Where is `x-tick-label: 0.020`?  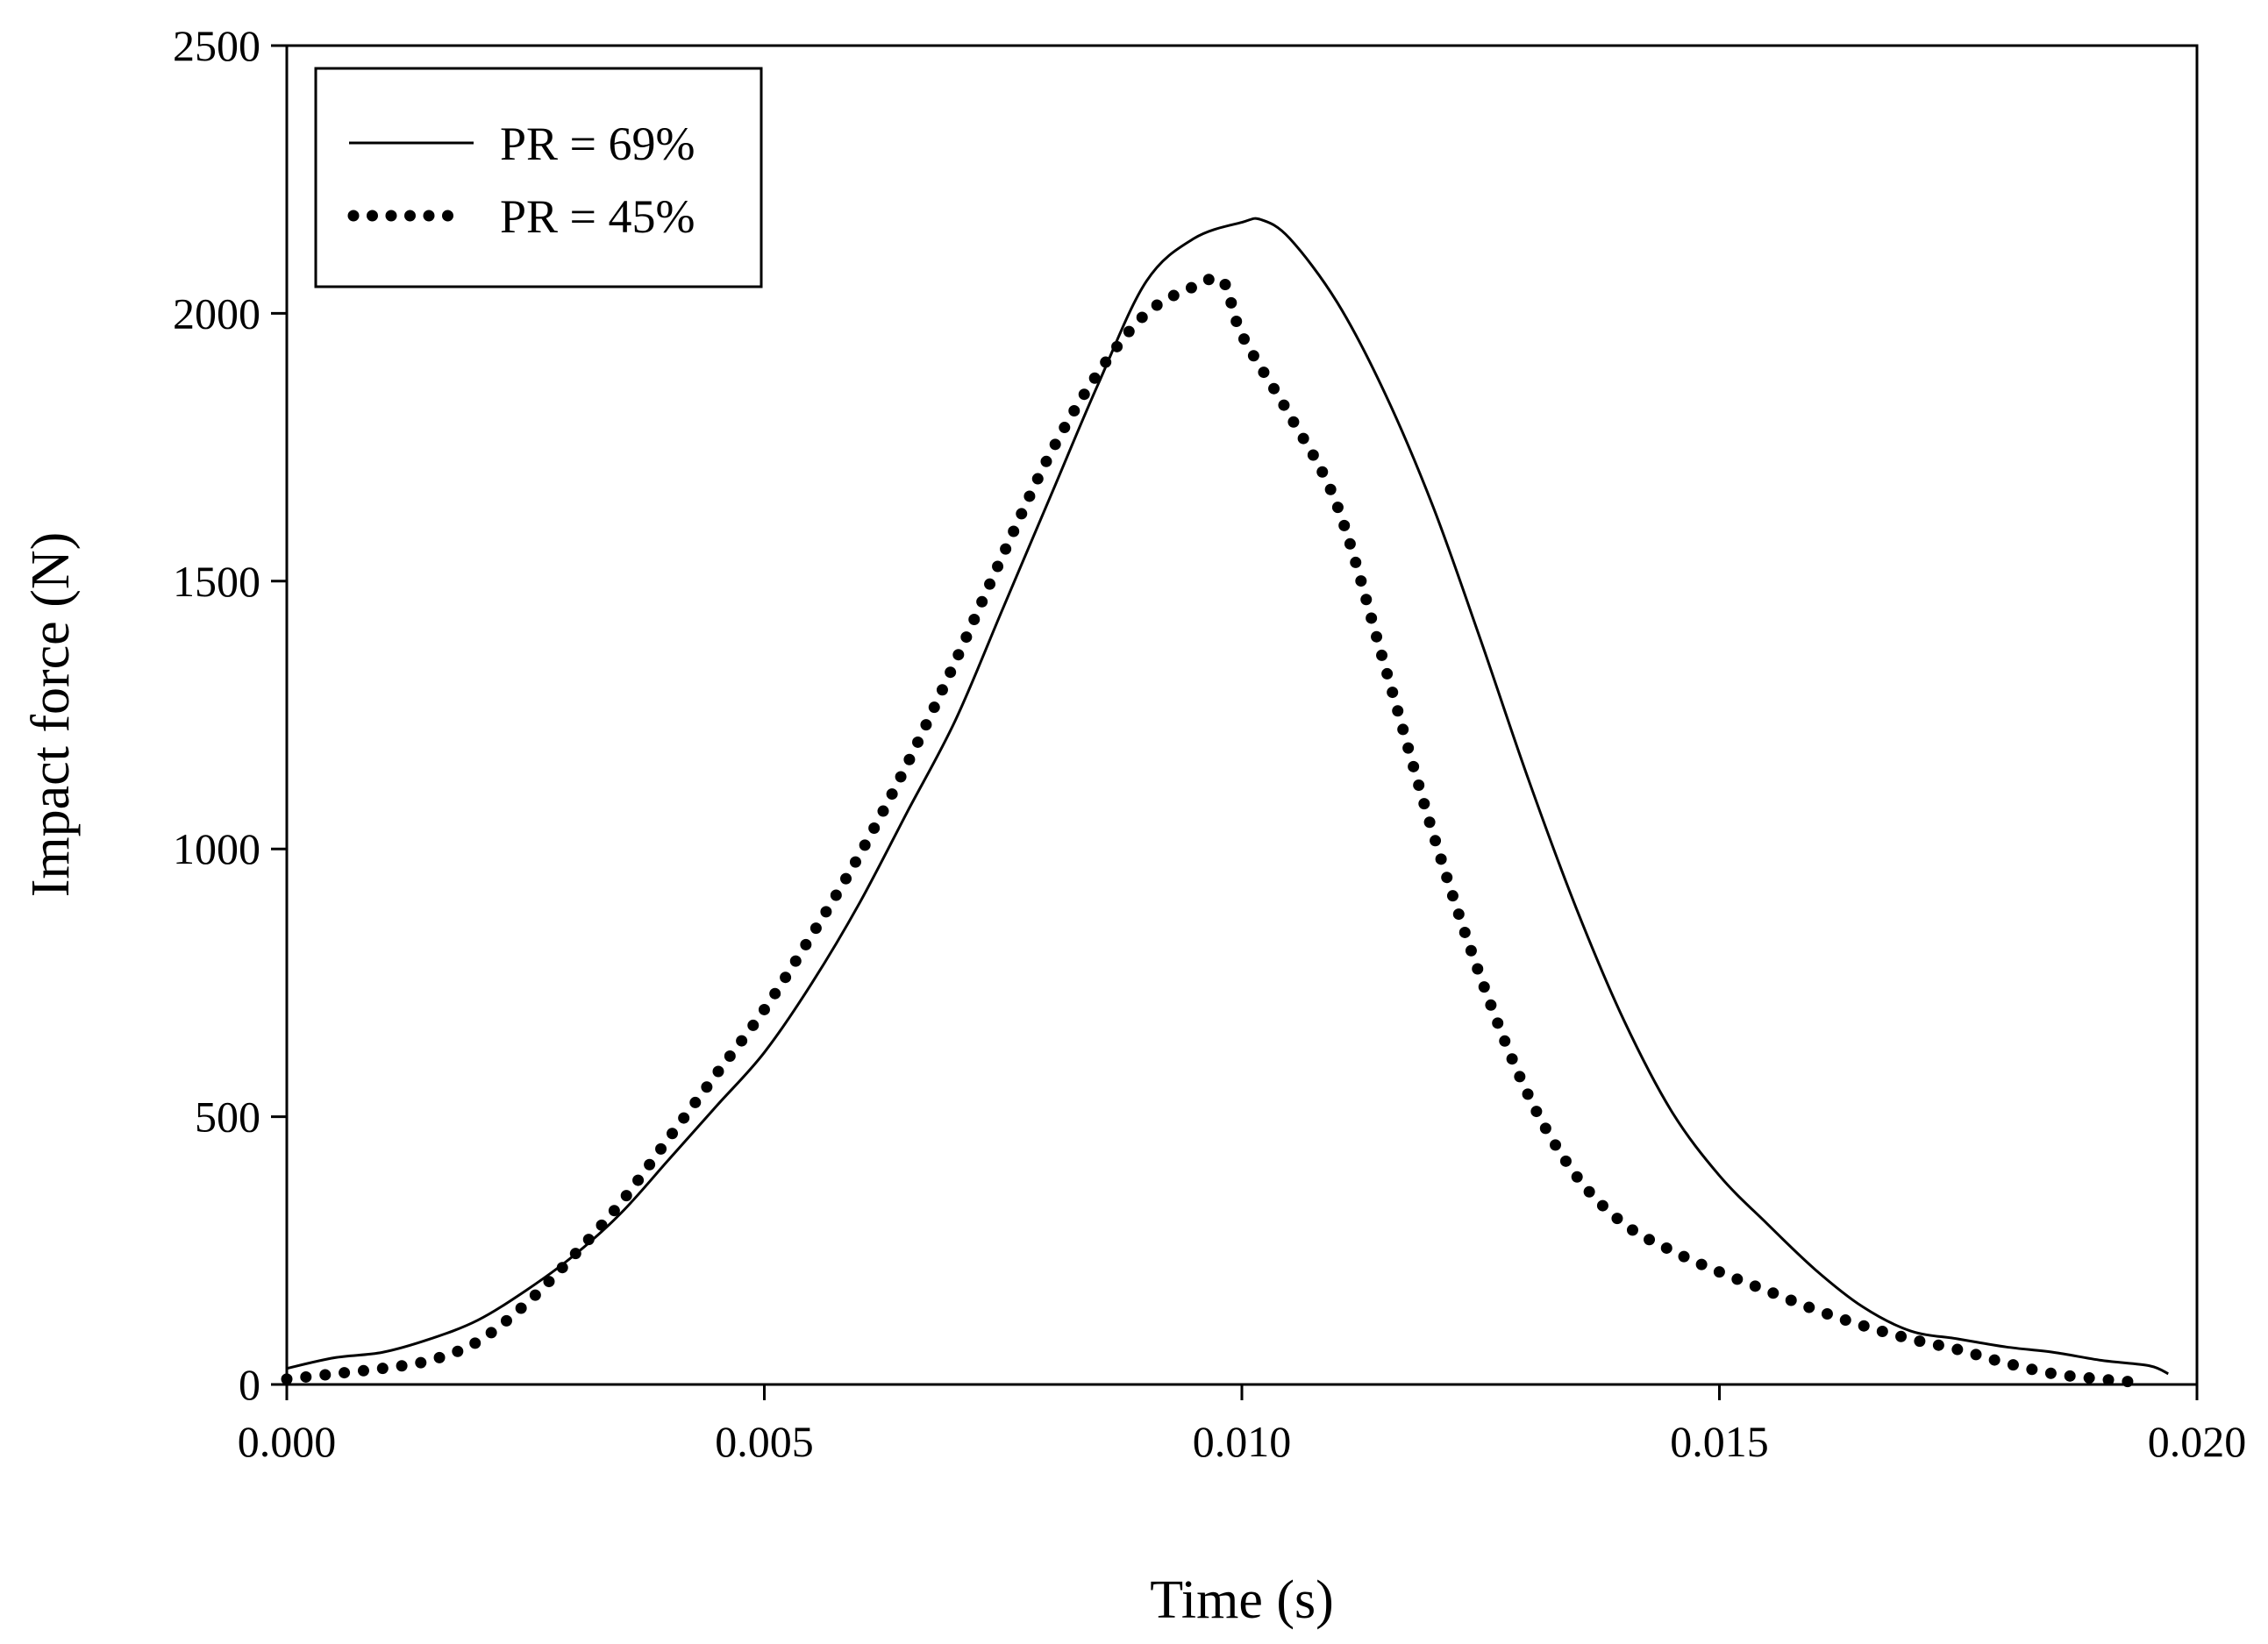
x-tick-label: 0.020 is located at coordinates (2197, 1441).